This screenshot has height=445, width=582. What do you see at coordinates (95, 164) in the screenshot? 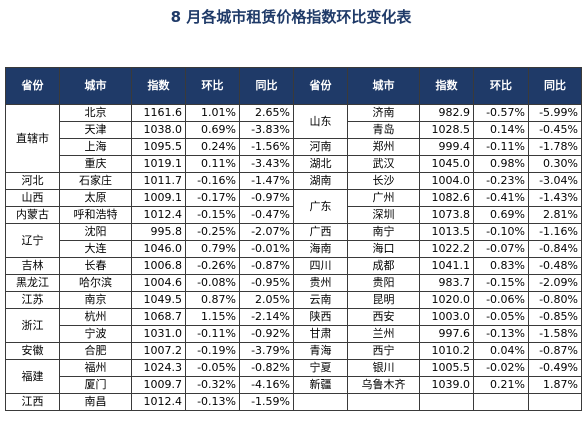
I see `city-cell: 重庆` at bounding box center [95, 164].